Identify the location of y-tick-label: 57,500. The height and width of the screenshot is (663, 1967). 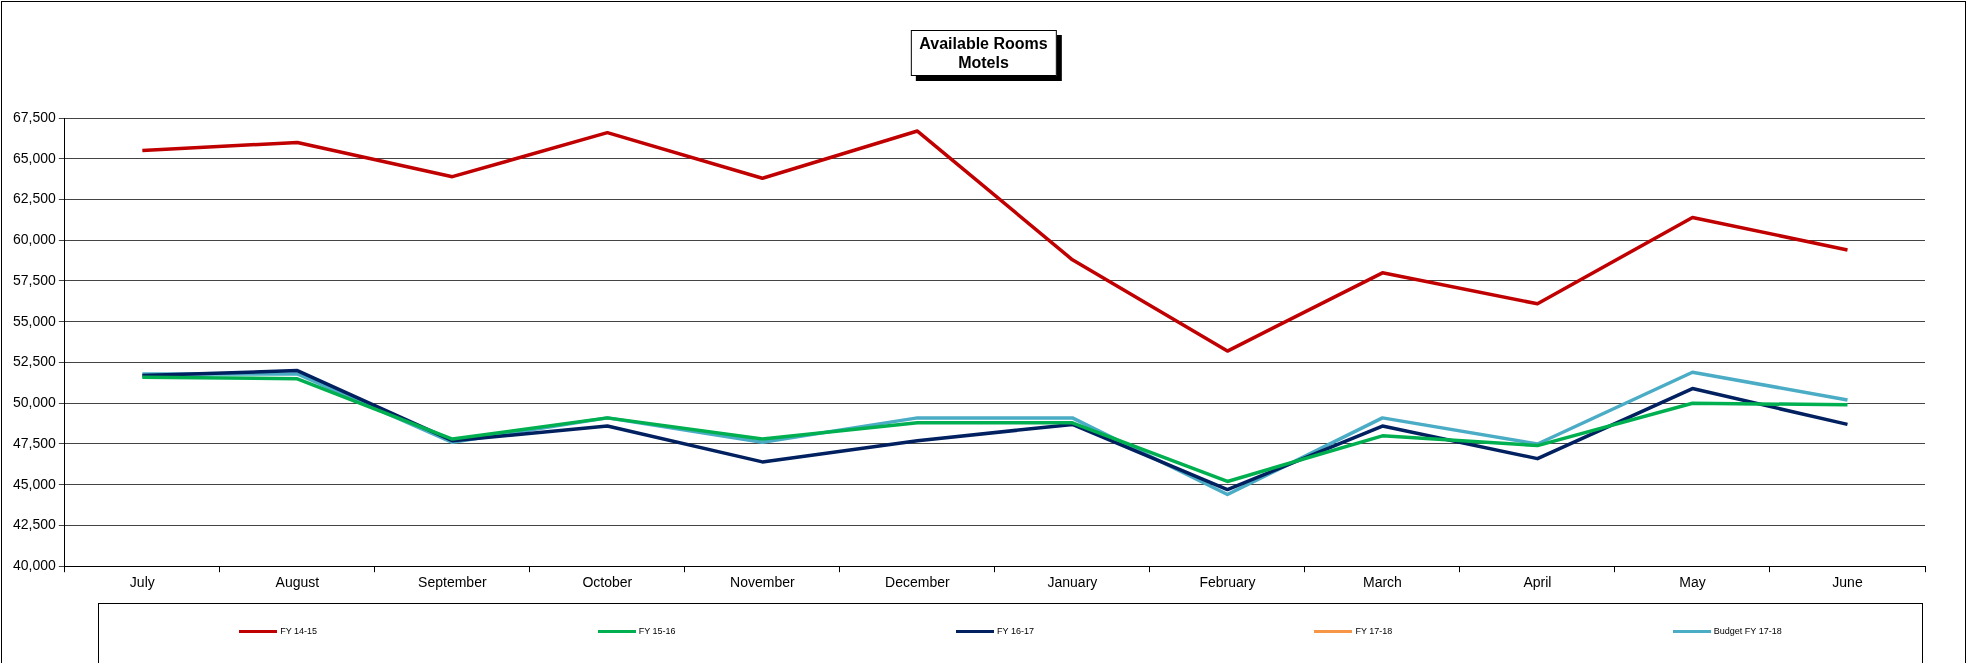
(34, 279).